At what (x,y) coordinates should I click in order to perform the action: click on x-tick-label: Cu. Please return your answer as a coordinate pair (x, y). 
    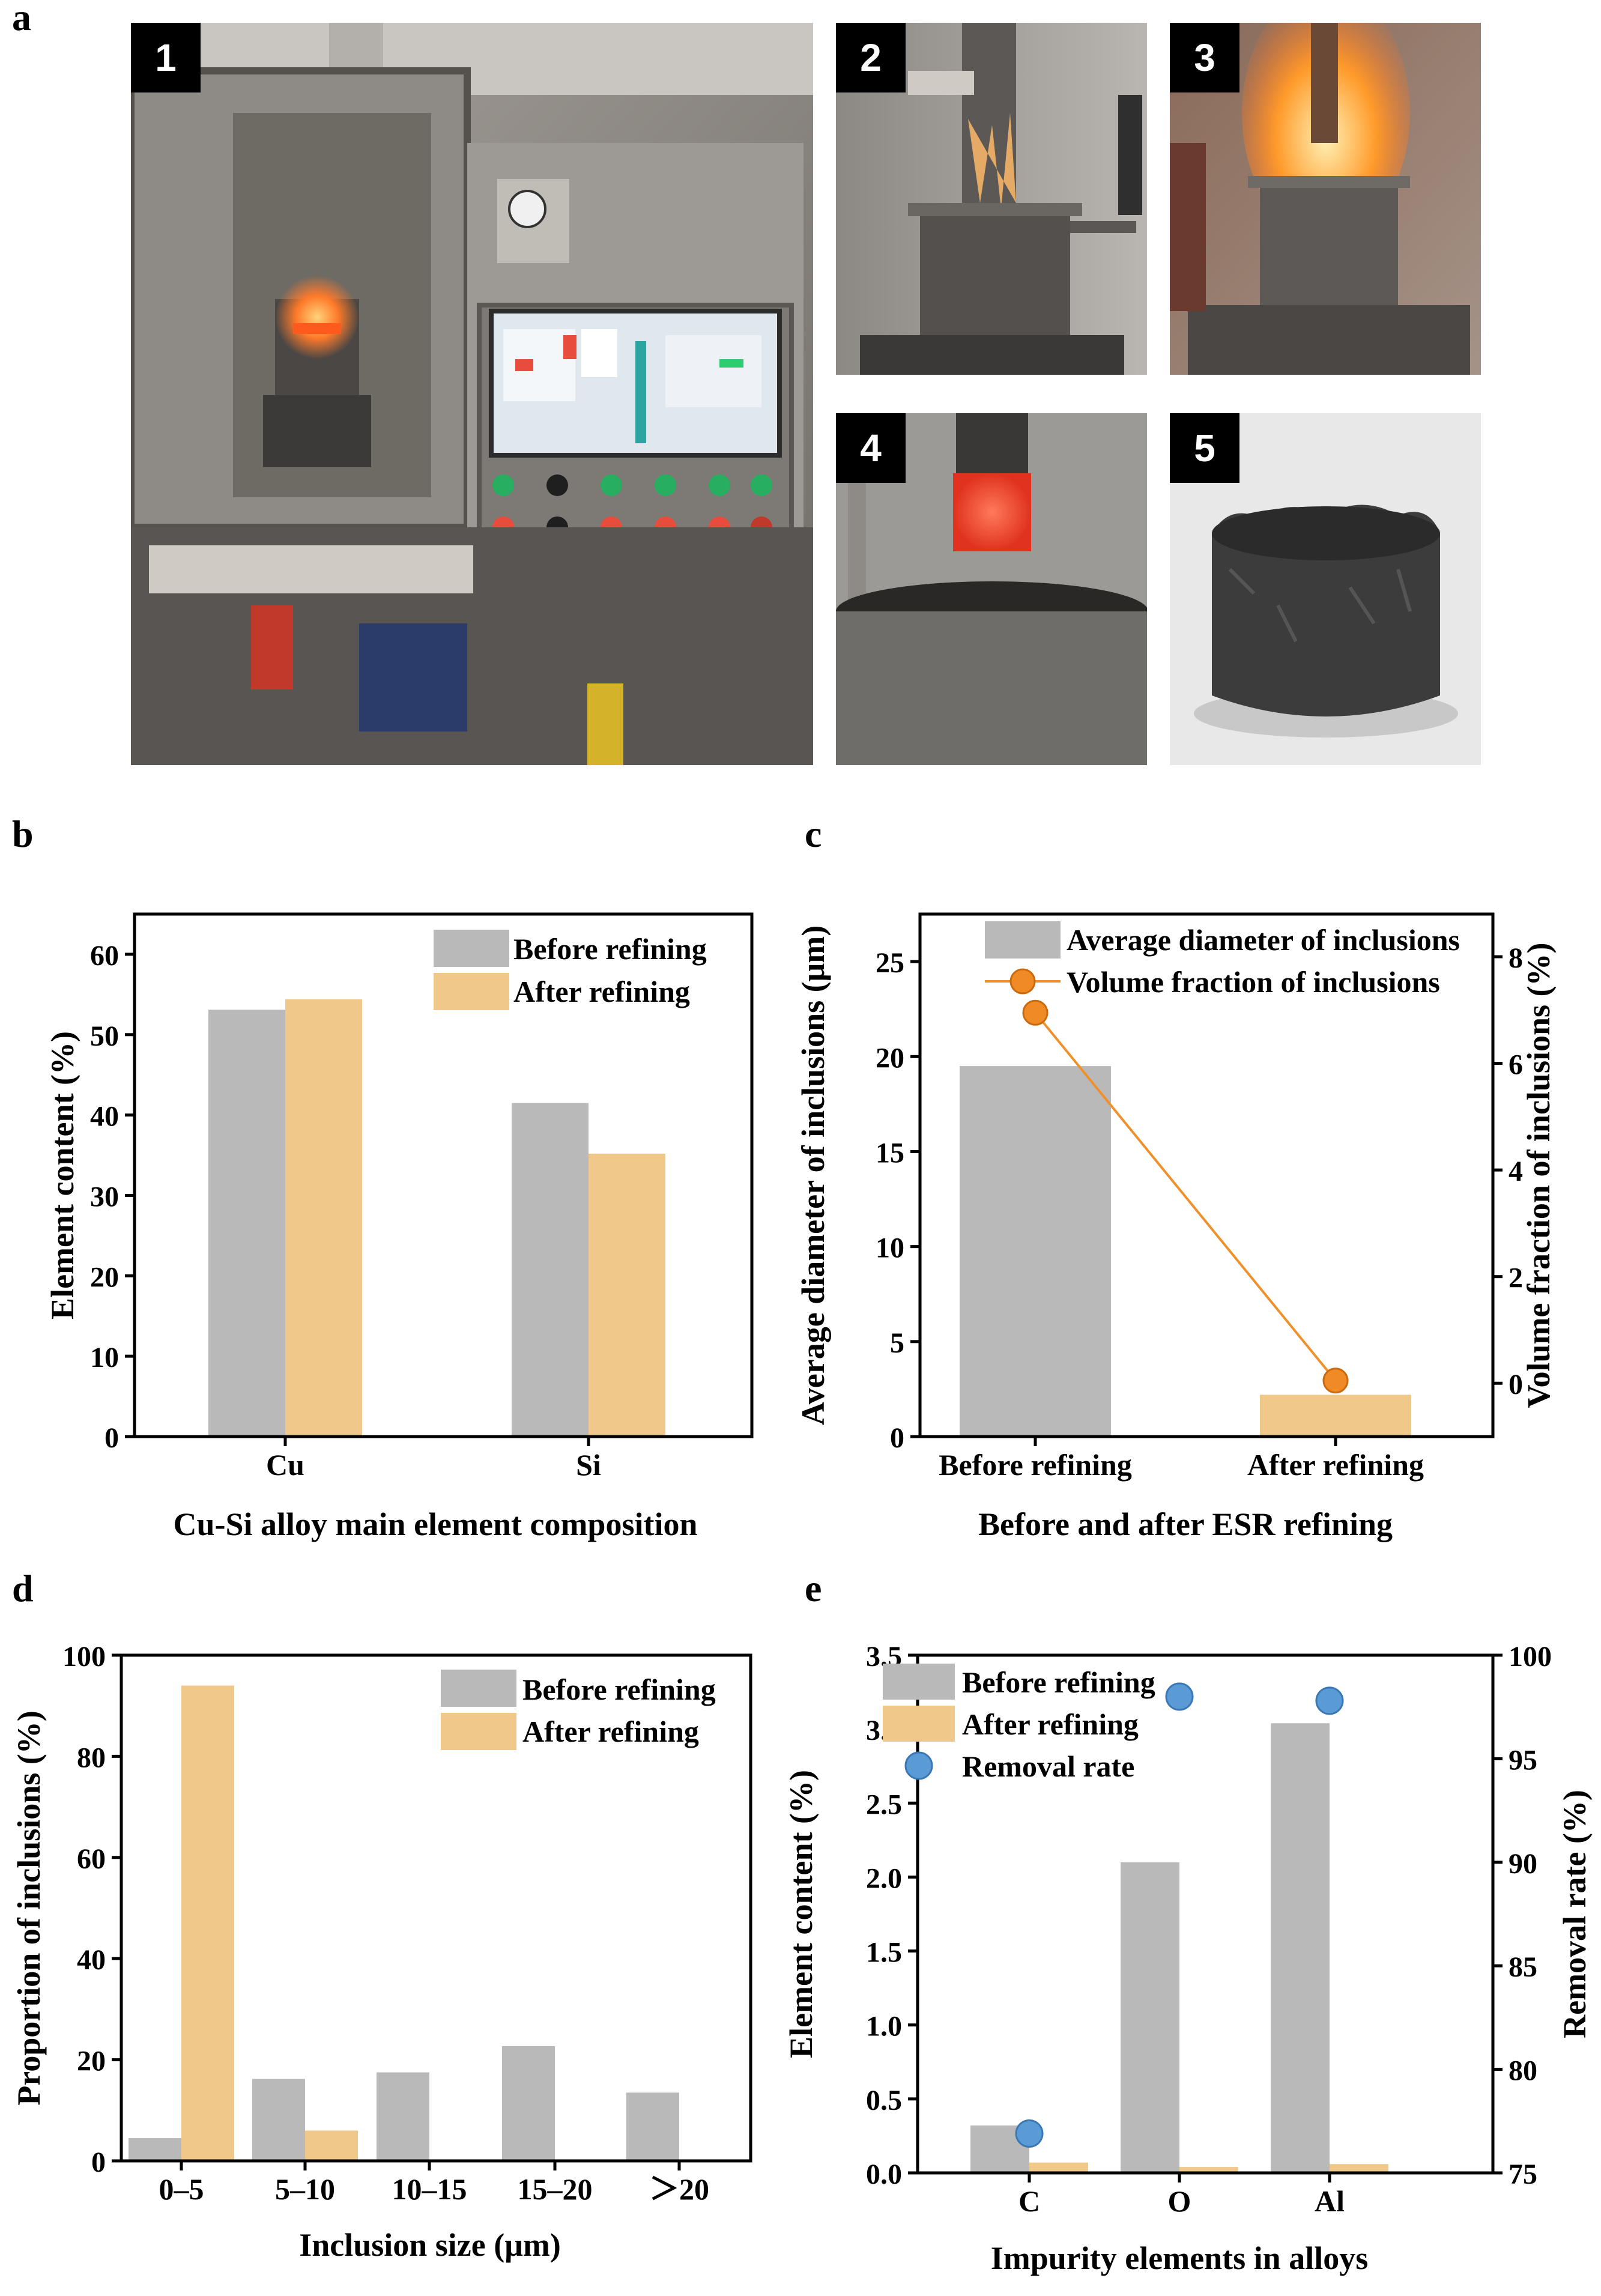
    Looking at the image, I should click on (285, 1465).